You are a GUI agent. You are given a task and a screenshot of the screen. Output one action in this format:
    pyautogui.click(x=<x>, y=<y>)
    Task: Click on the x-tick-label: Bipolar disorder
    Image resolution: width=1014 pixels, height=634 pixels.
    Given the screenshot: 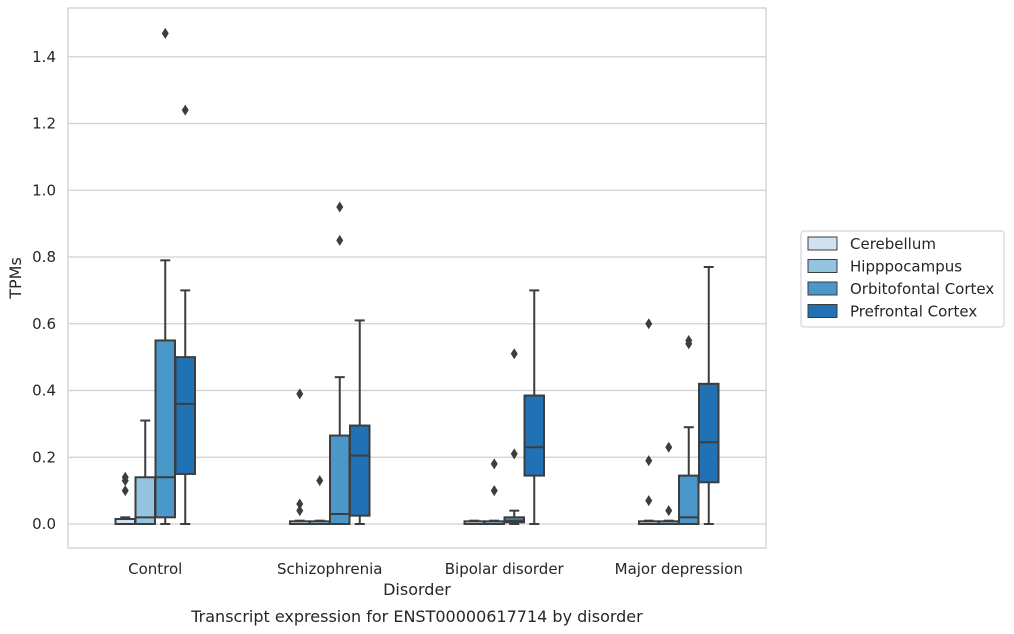 What is the action you would take?
    pyautogui.click(x=505, y=569)
    